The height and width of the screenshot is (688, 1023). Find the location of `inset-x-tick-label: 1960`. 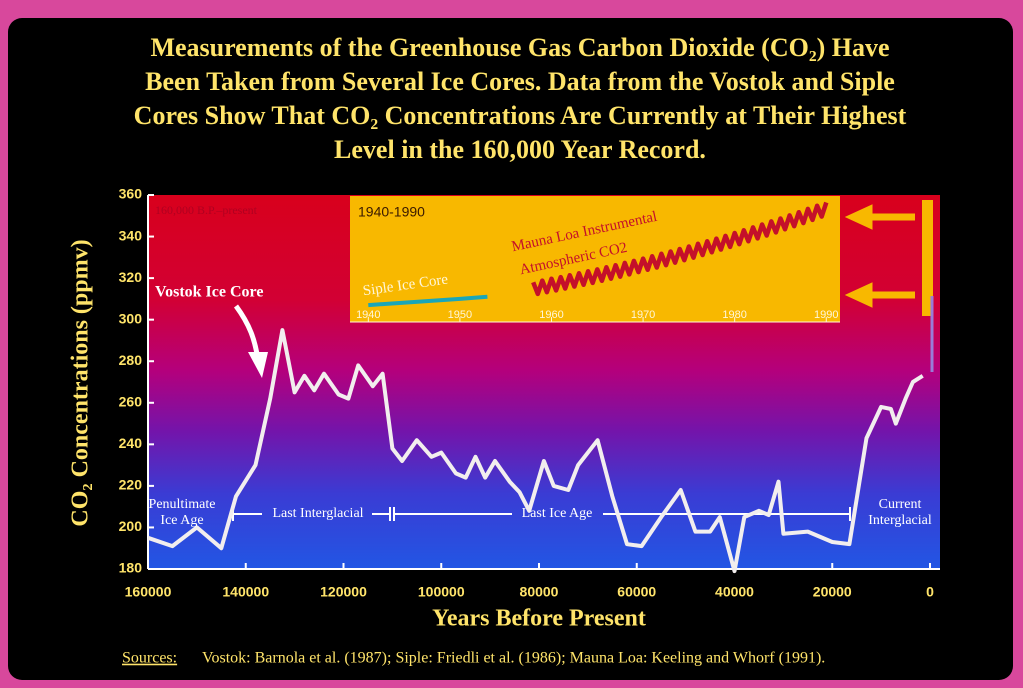

inset-x-tick-label: 1960 is located at coordinates (551, 315).